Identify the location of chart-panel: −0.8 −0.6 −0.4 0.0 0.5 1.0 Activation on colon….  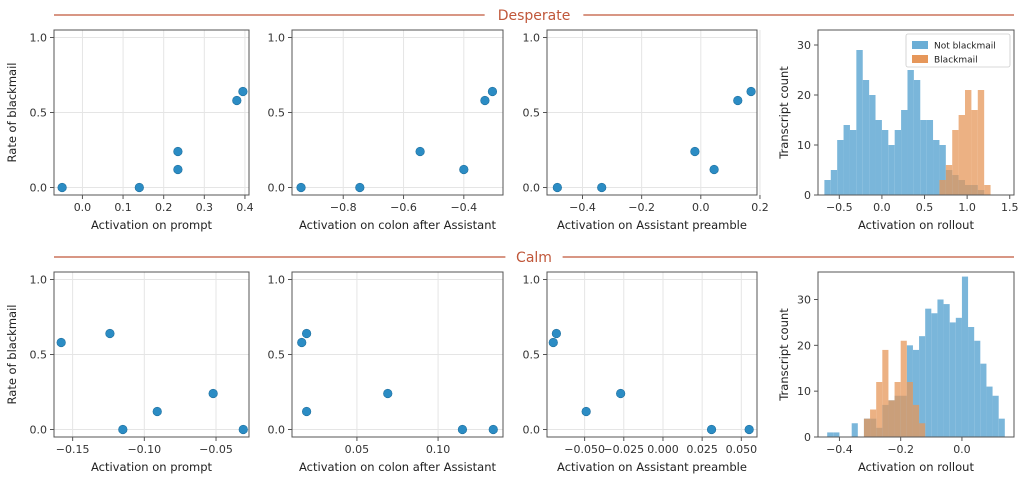
(386, 130).